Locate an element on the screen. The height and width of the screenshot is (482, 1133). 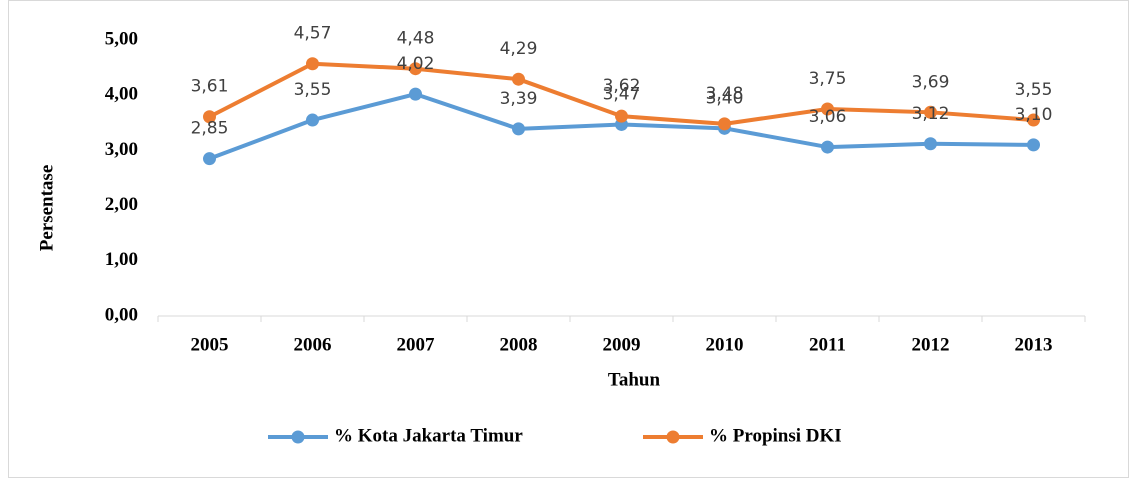
y-tick-label: 4,00 is located at coordinates (121, 94).